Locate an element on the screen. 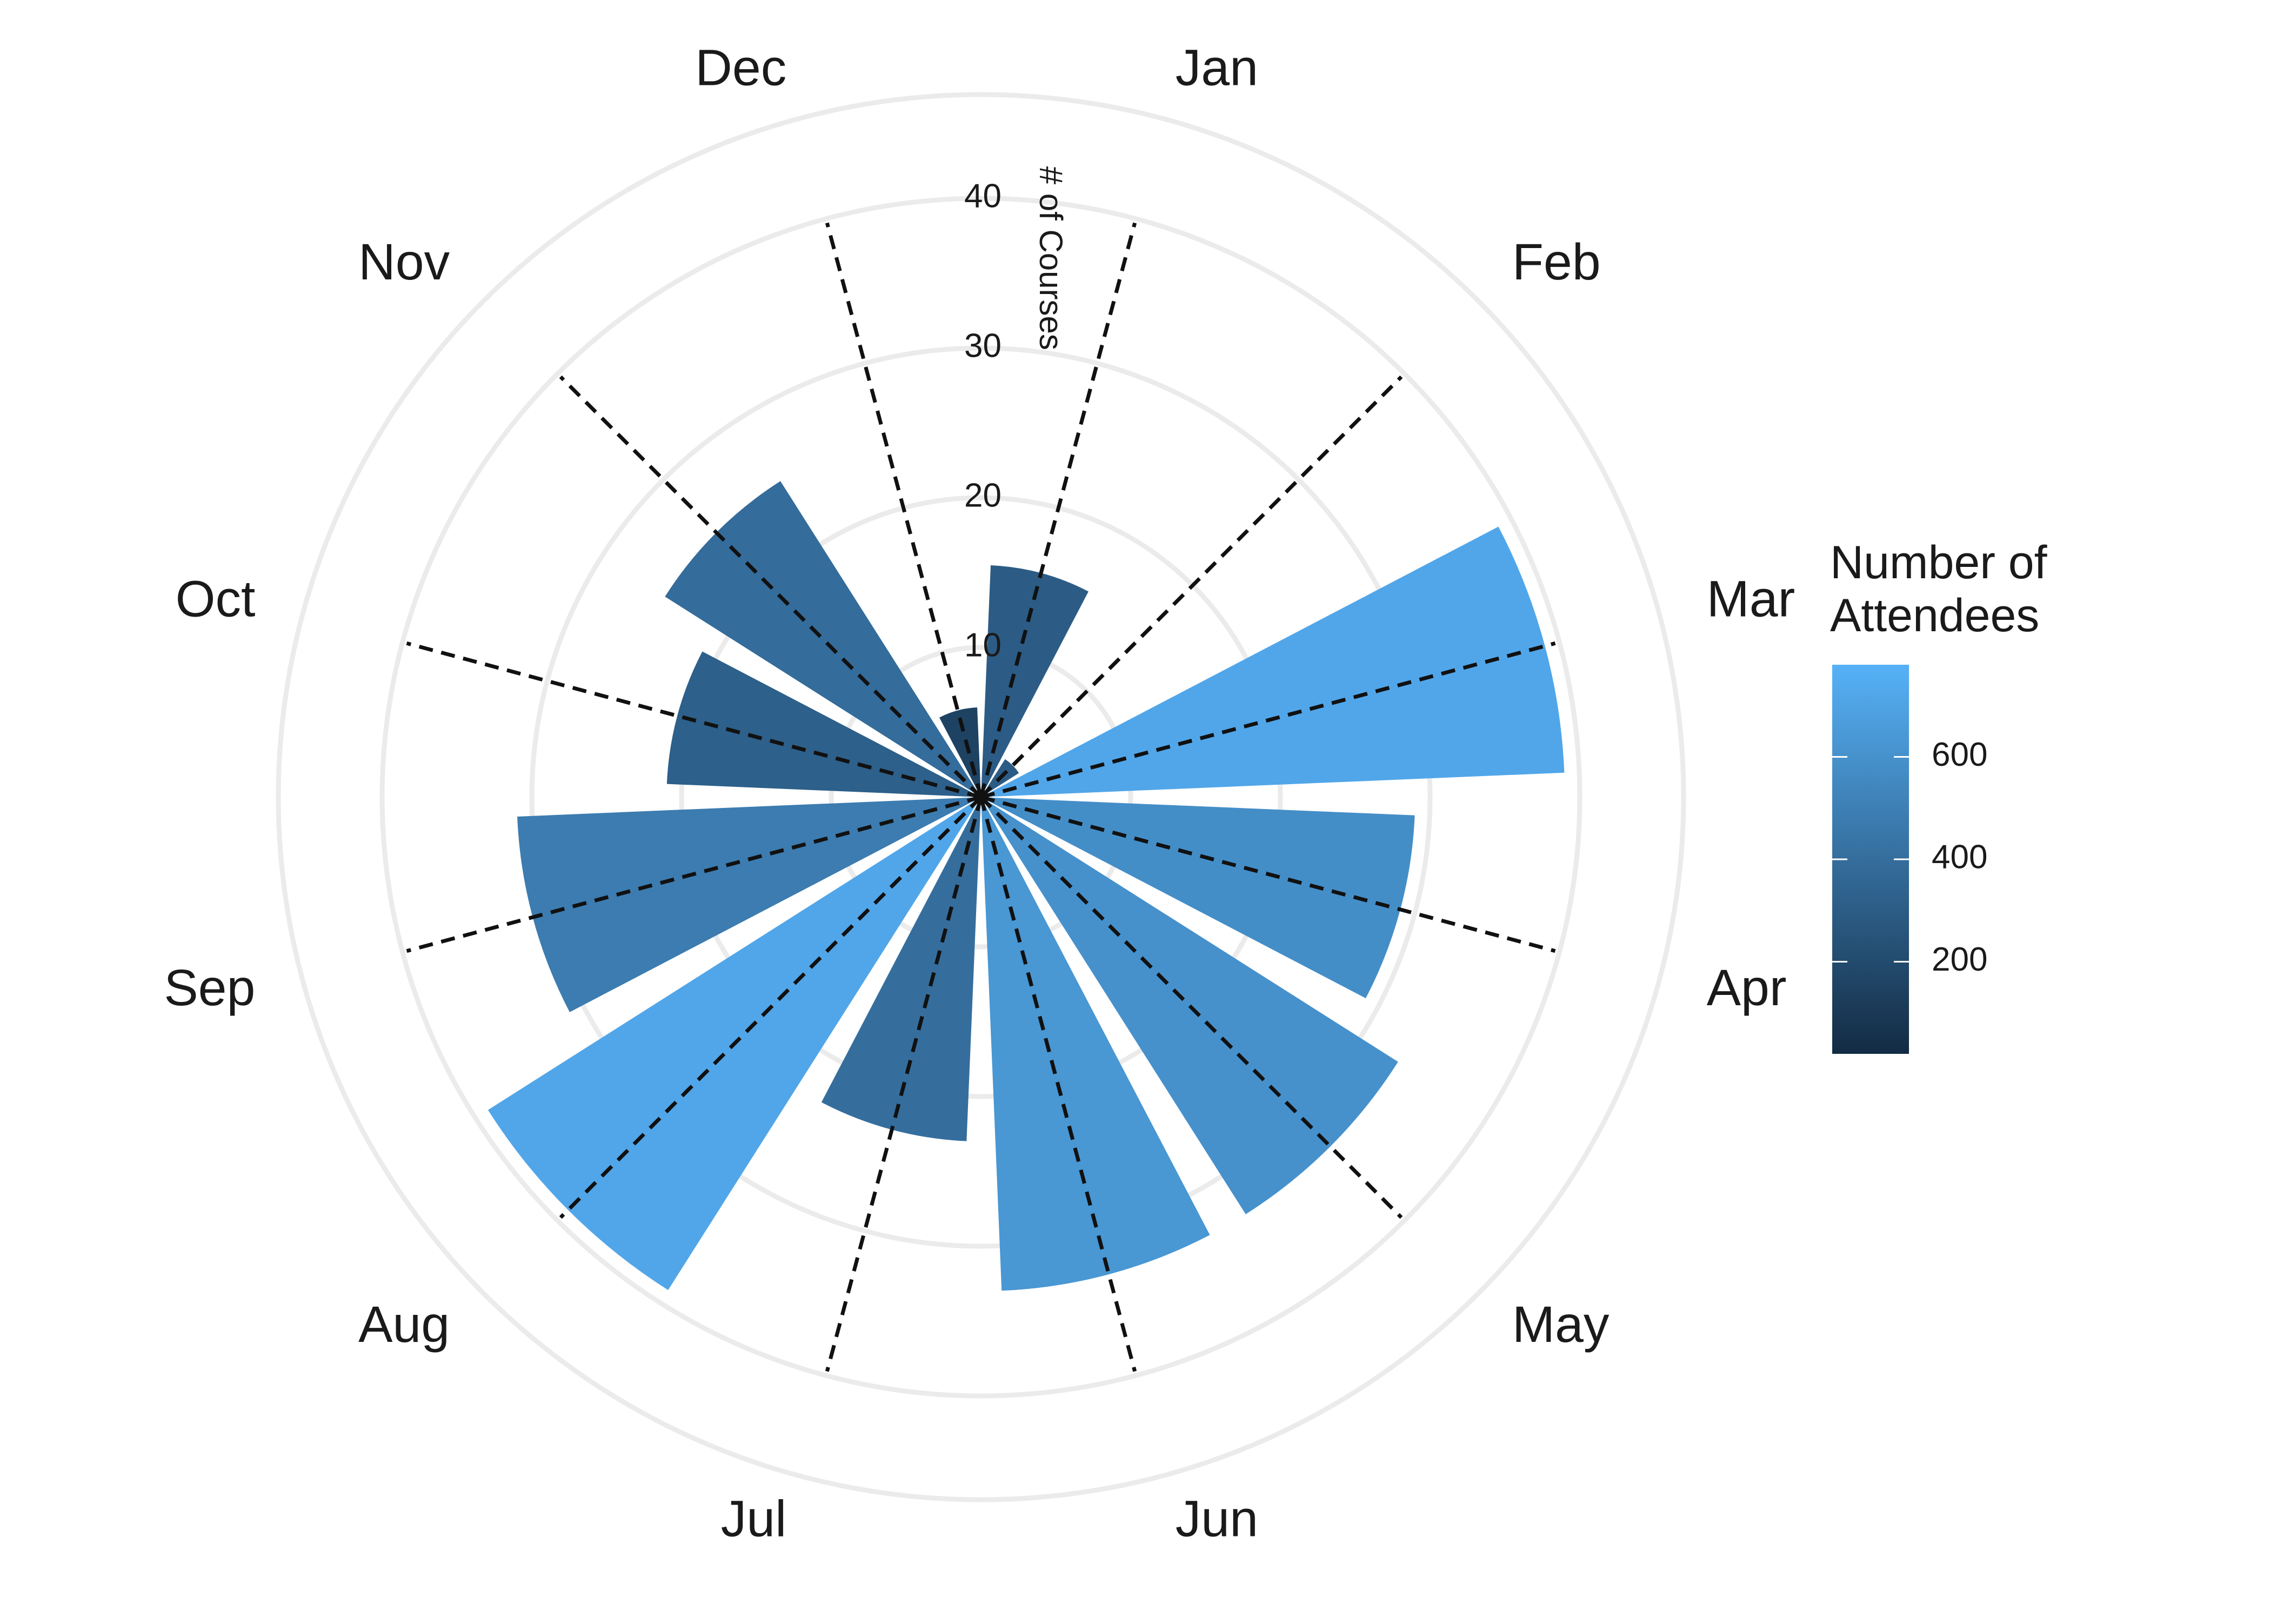  spoke-nov is located at coordinates (771, 587).